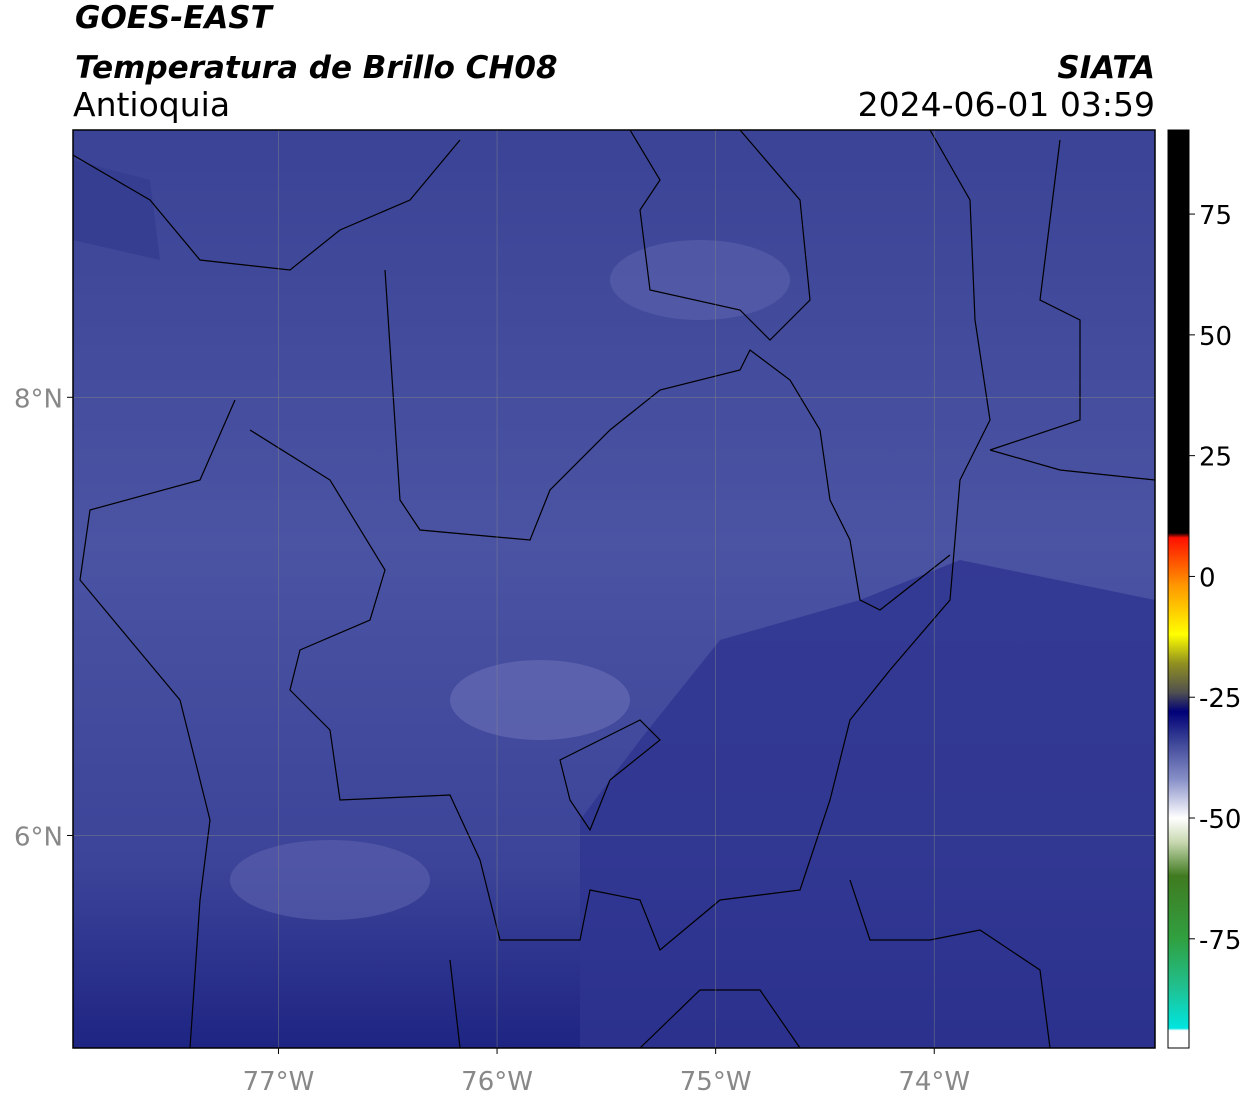 This screenshot has height=1099, width=1252. What do you see at coordinates (175, 18) in the screenshot?
I see `satellite: GOES-EAST` at bounding box center [175, 18].